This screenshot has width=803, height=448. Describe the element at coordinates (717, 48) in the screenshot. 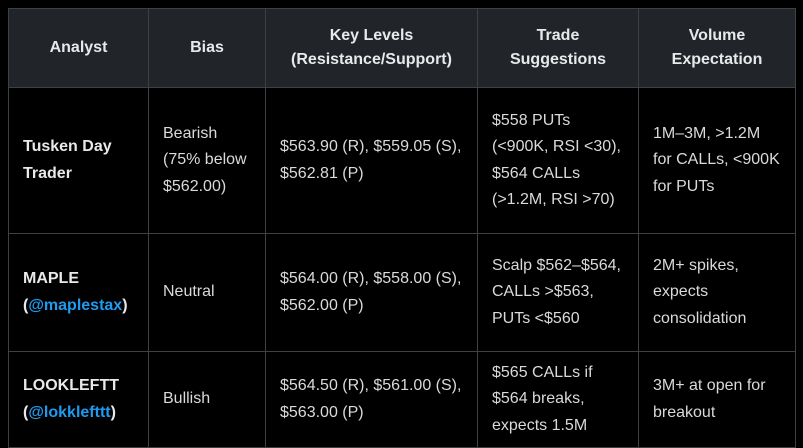

I see `col-header-volume-expectation: Volume Expectation` at that location.